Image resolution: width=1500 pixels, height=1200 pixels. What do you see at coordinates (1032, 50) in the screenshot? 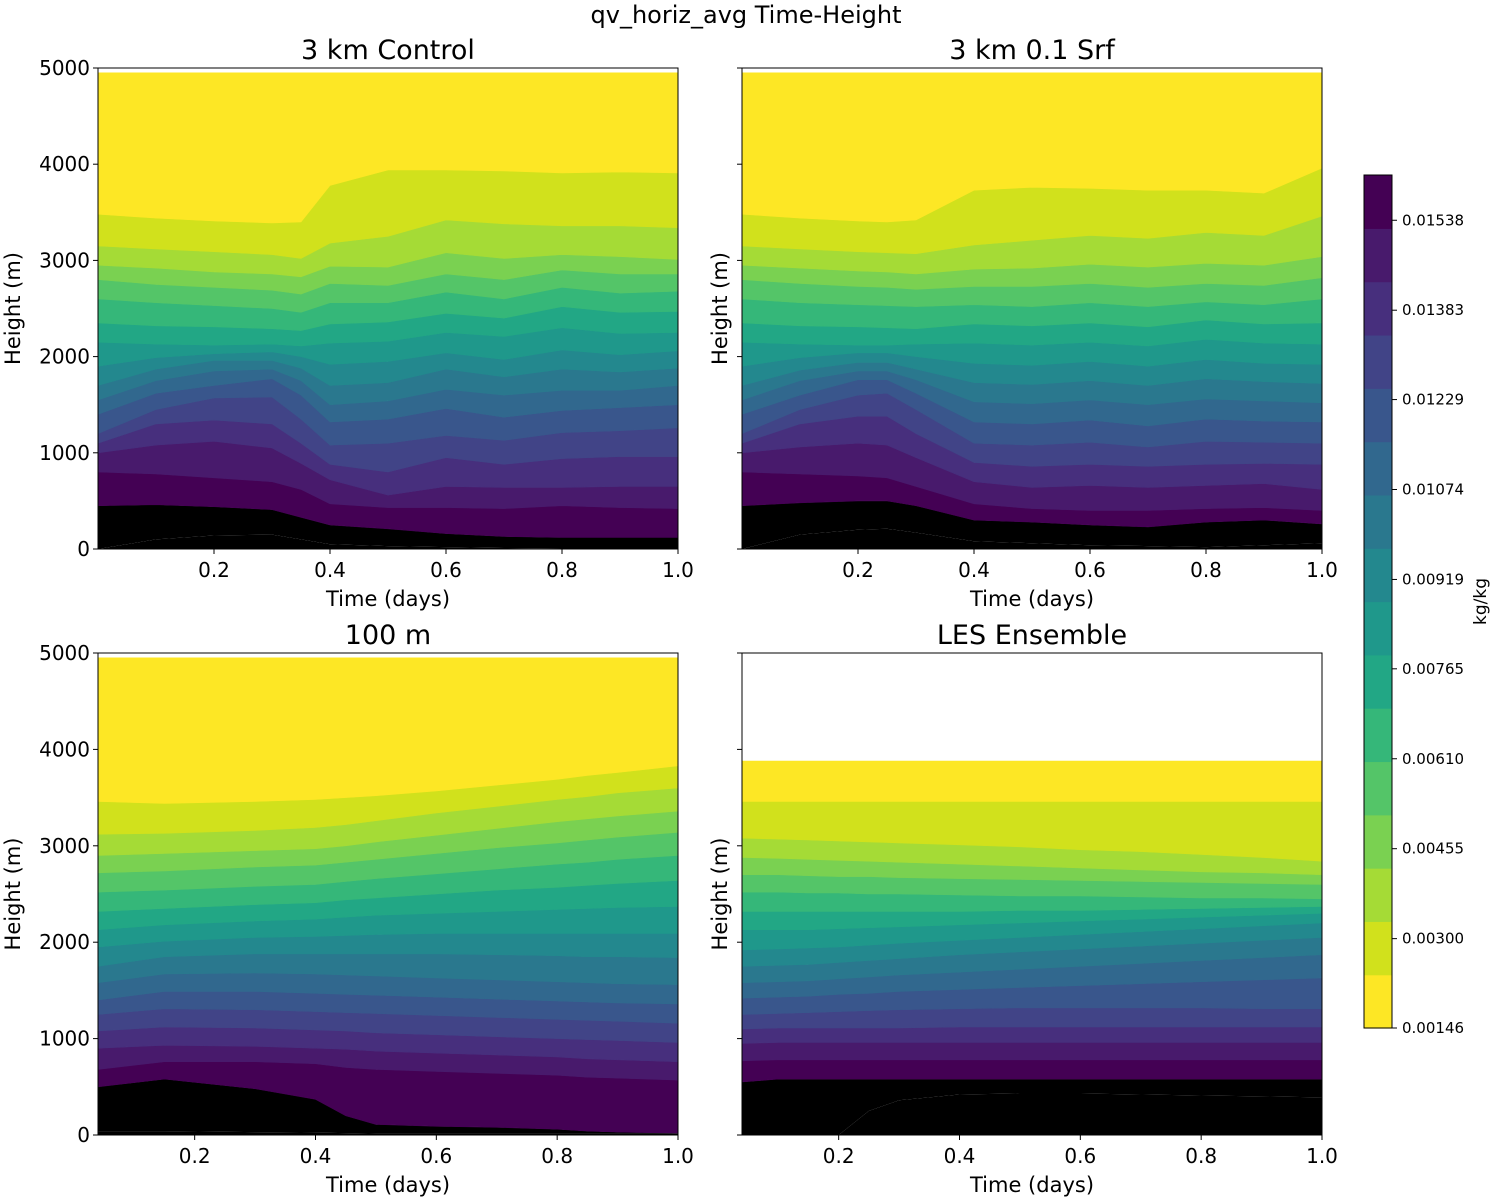
I see `panel-title: 3 km 0.1 Srf` at bounding box center [1032, 50].